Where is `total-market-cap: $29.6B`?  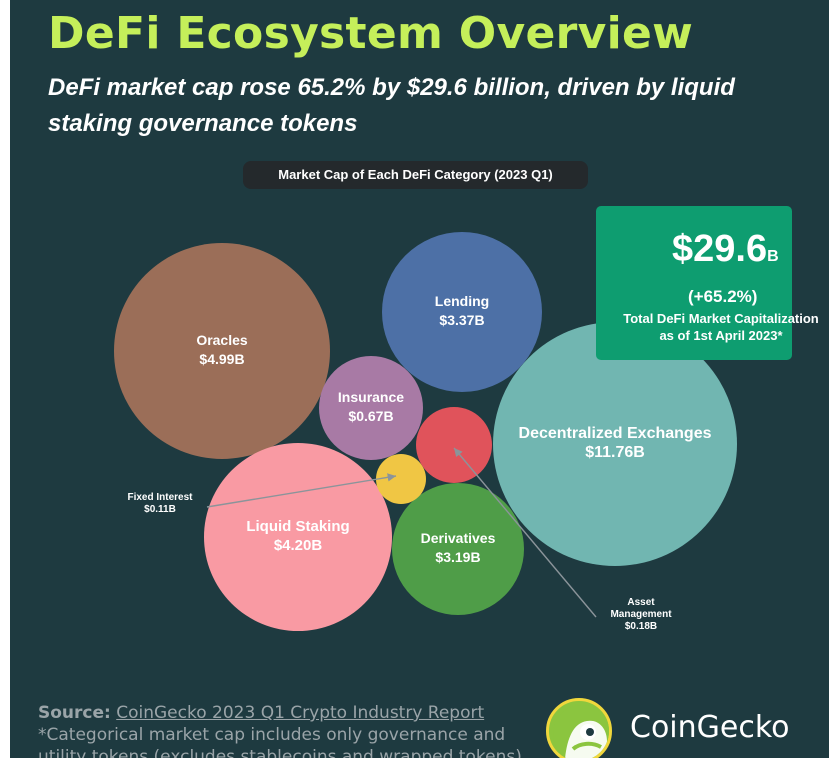
total-market-cap: $29.6B is located at coordinates (725, 249).